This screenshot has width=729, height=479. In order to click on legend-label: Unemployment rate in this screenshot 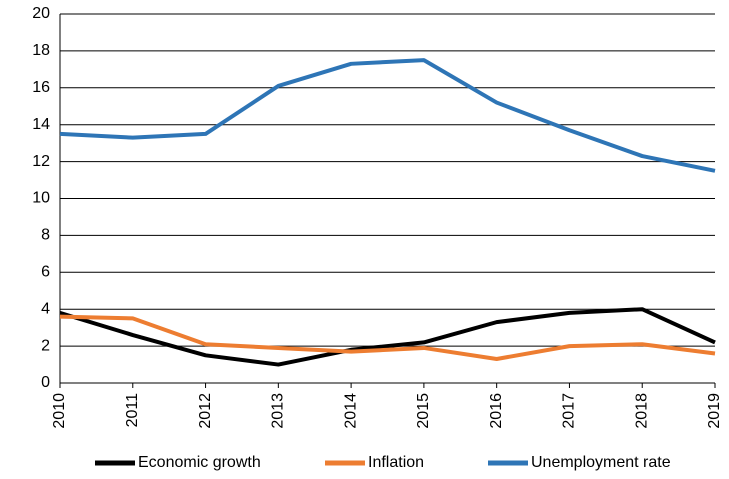, I will do `click(601, 462)`.